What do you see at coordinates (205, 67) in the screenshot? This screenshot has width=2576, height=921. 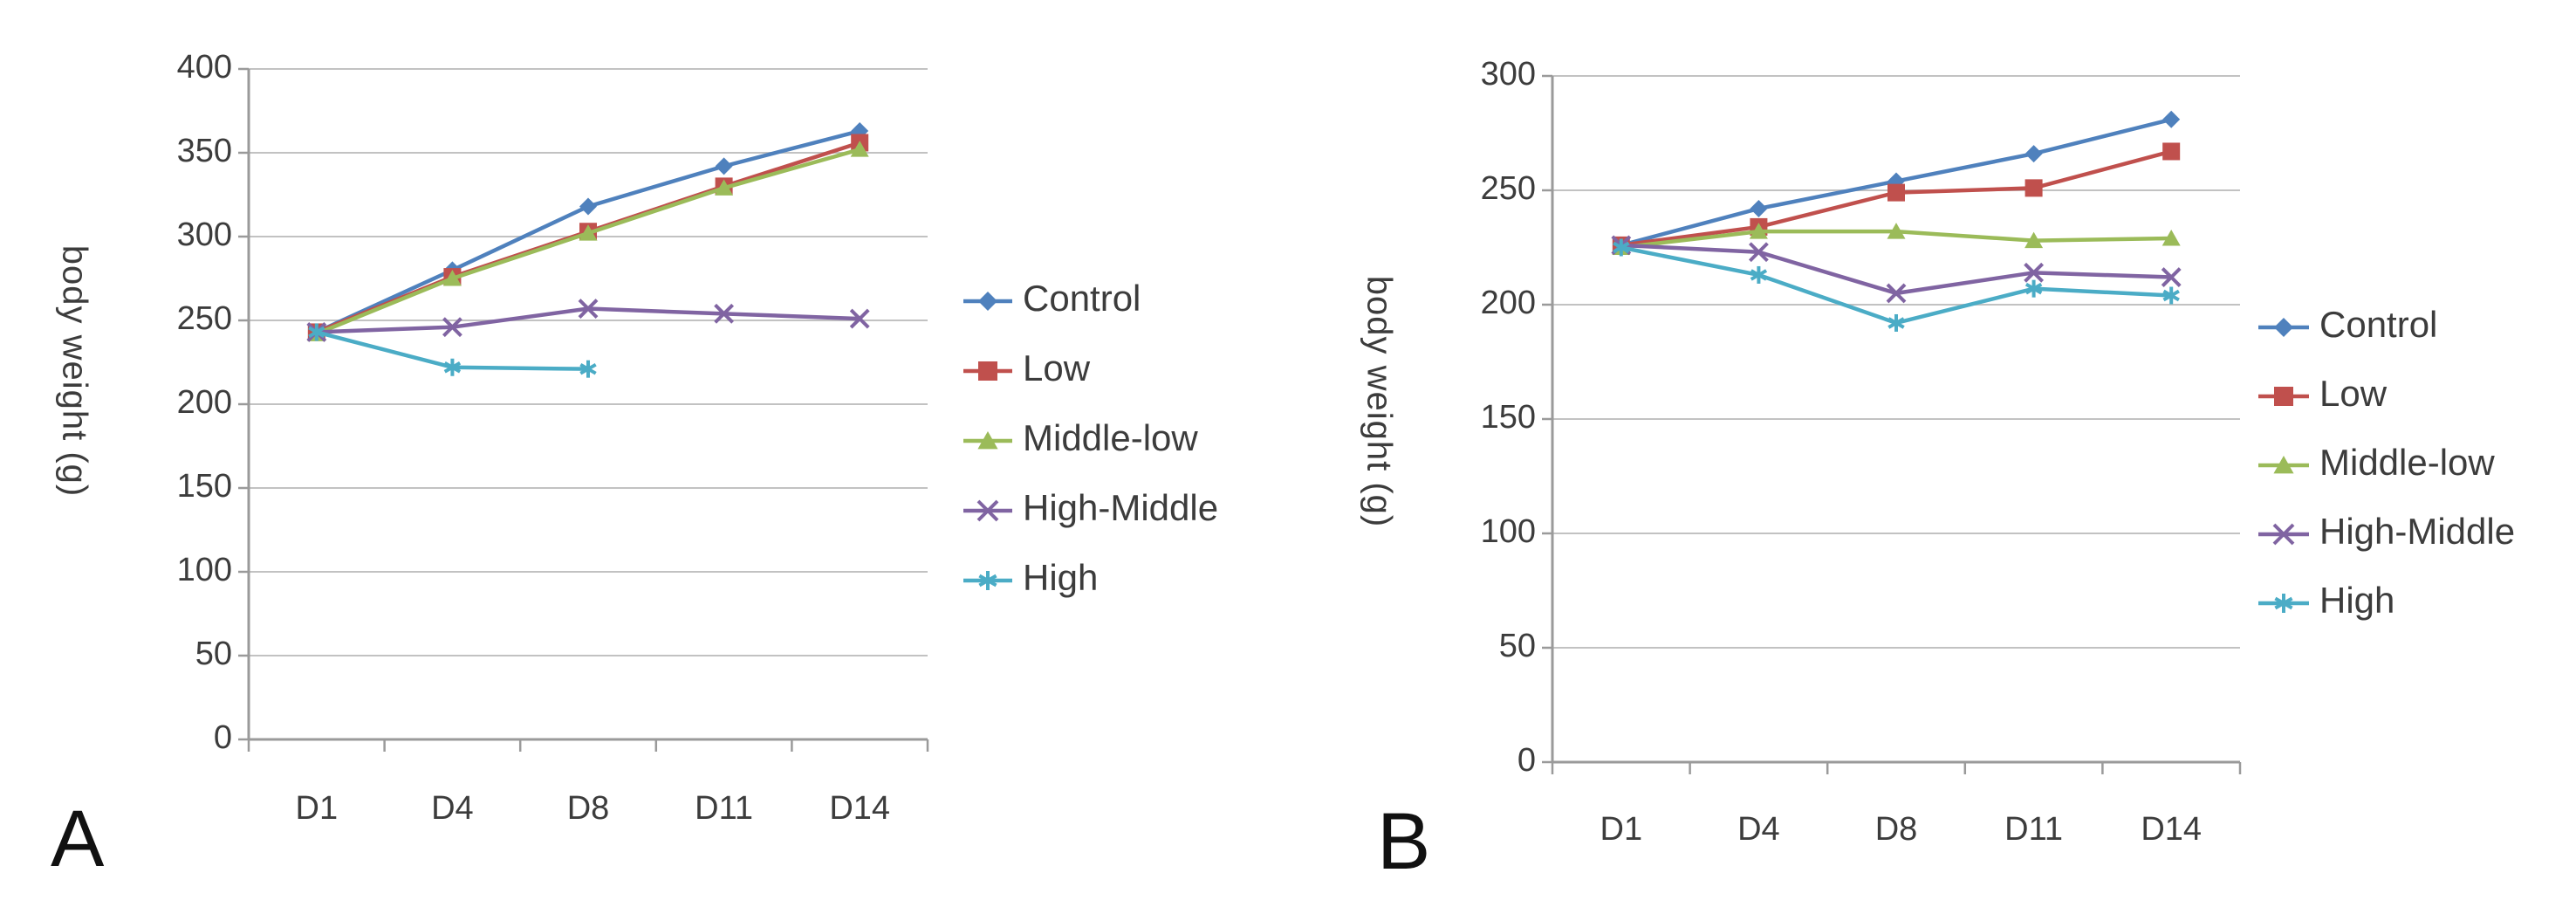 I see `y-tick-label: 400` at bounding box center [205, 67].